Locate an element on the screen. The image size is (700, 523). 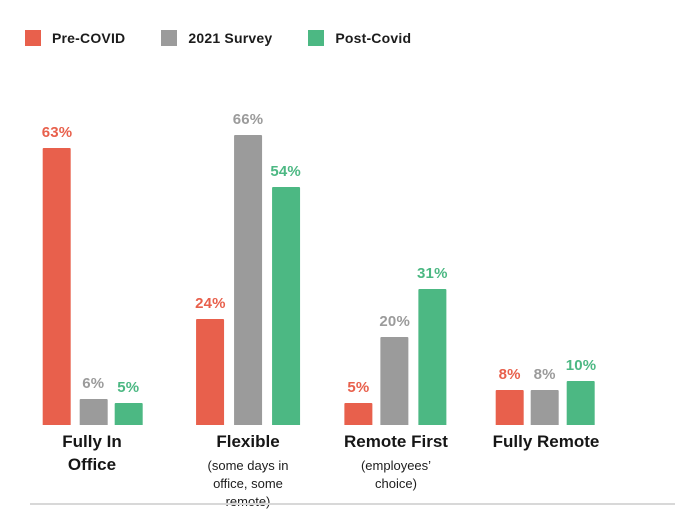
bar-column: 20% is located at coordinates (394, 369).